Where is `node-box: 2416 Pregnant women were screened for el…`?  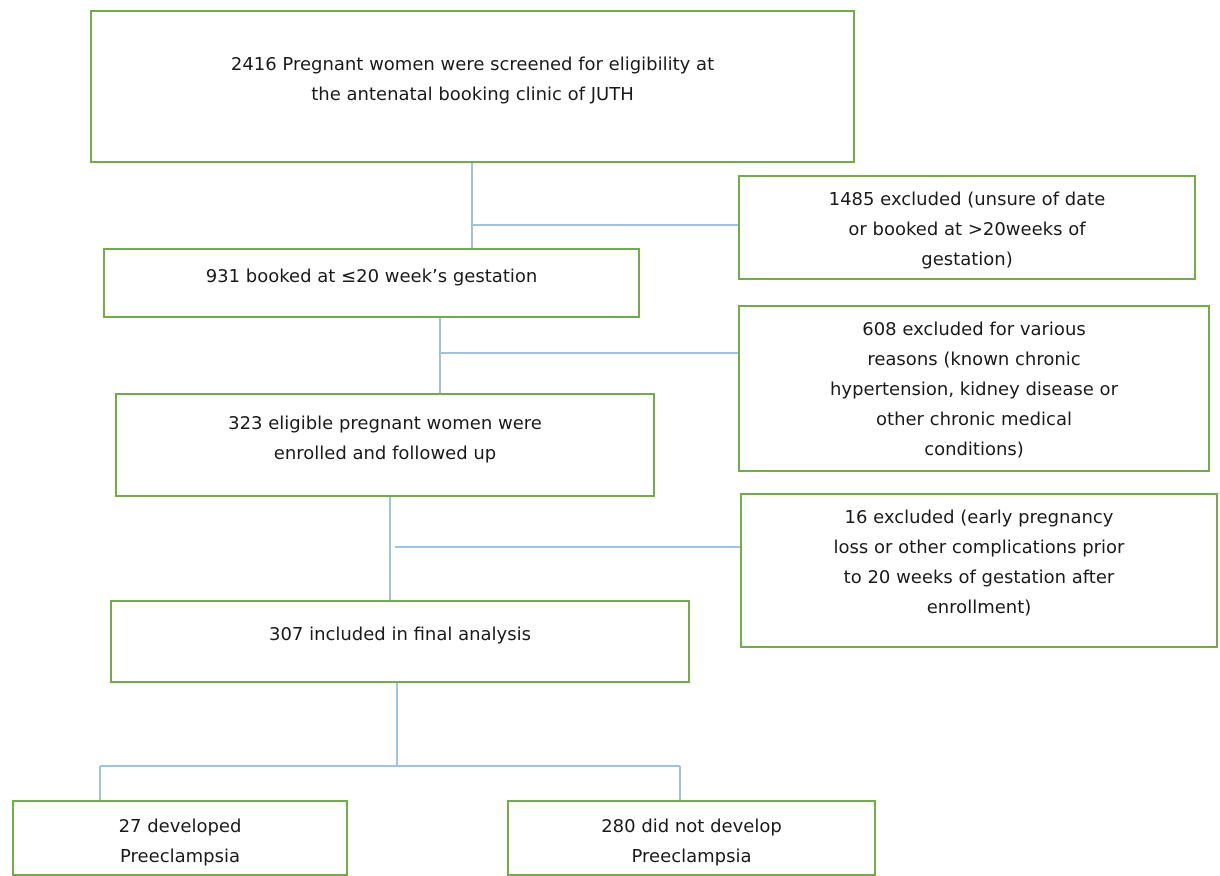 node-box: 2416 Pregnant women were screened for el… is located at coordinates (472, 86).